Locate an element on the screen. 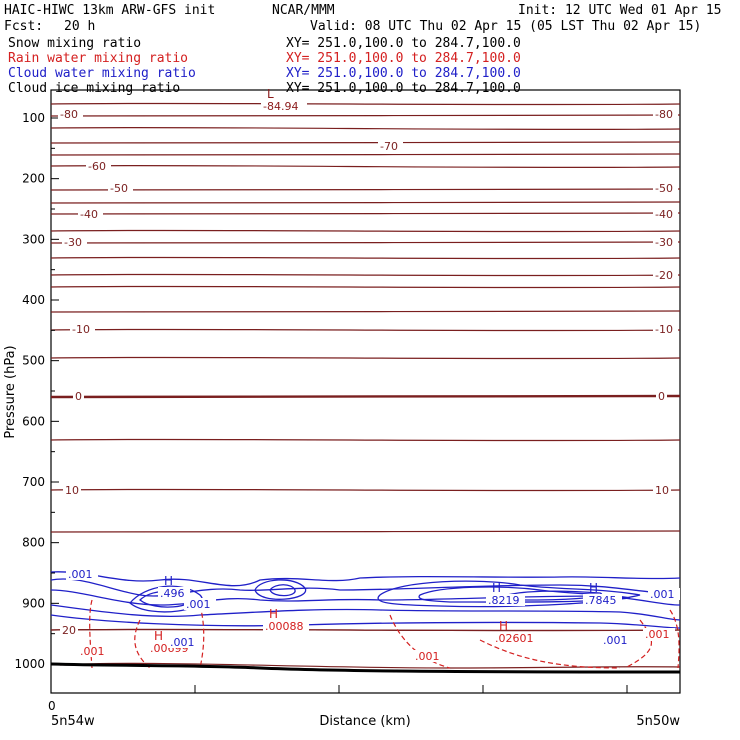 This screenshot has width=740, height=740. extremum-value: .496 is located at coordinates (172, 593).